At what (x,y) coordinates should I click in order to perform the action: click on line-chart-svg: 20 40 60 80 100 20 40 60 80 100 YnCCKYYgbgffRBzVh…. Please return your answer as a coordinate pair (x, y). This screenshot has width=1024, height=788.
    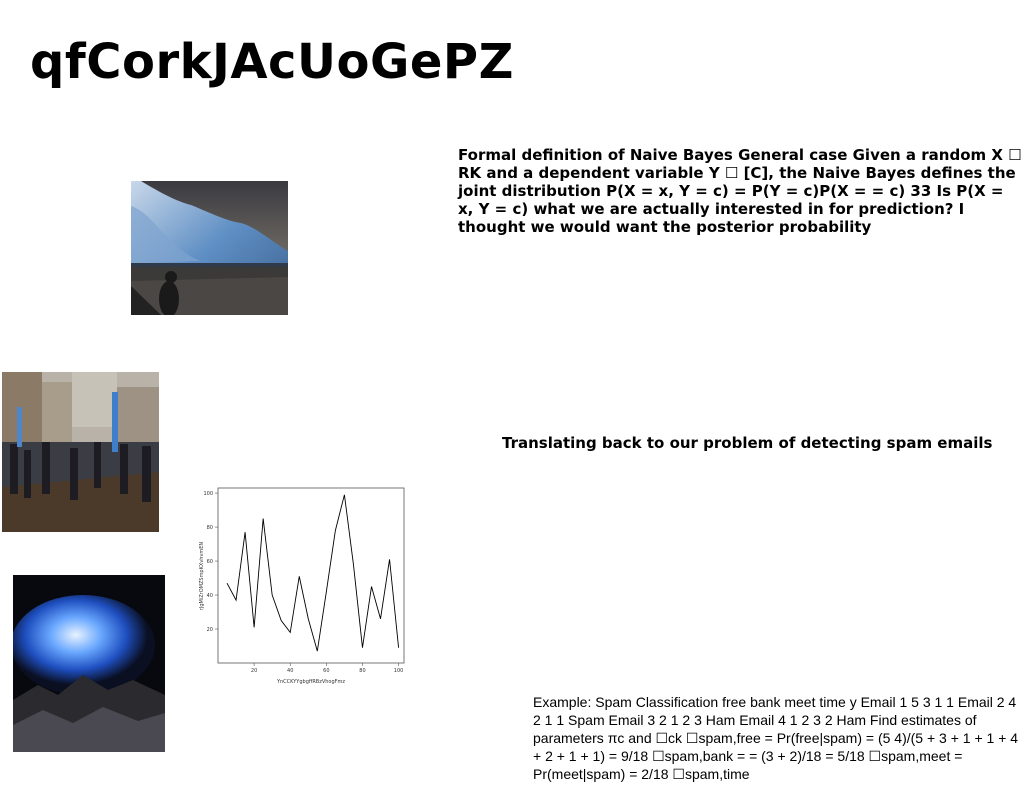
    Looking at the image, I should click on (302, 586).